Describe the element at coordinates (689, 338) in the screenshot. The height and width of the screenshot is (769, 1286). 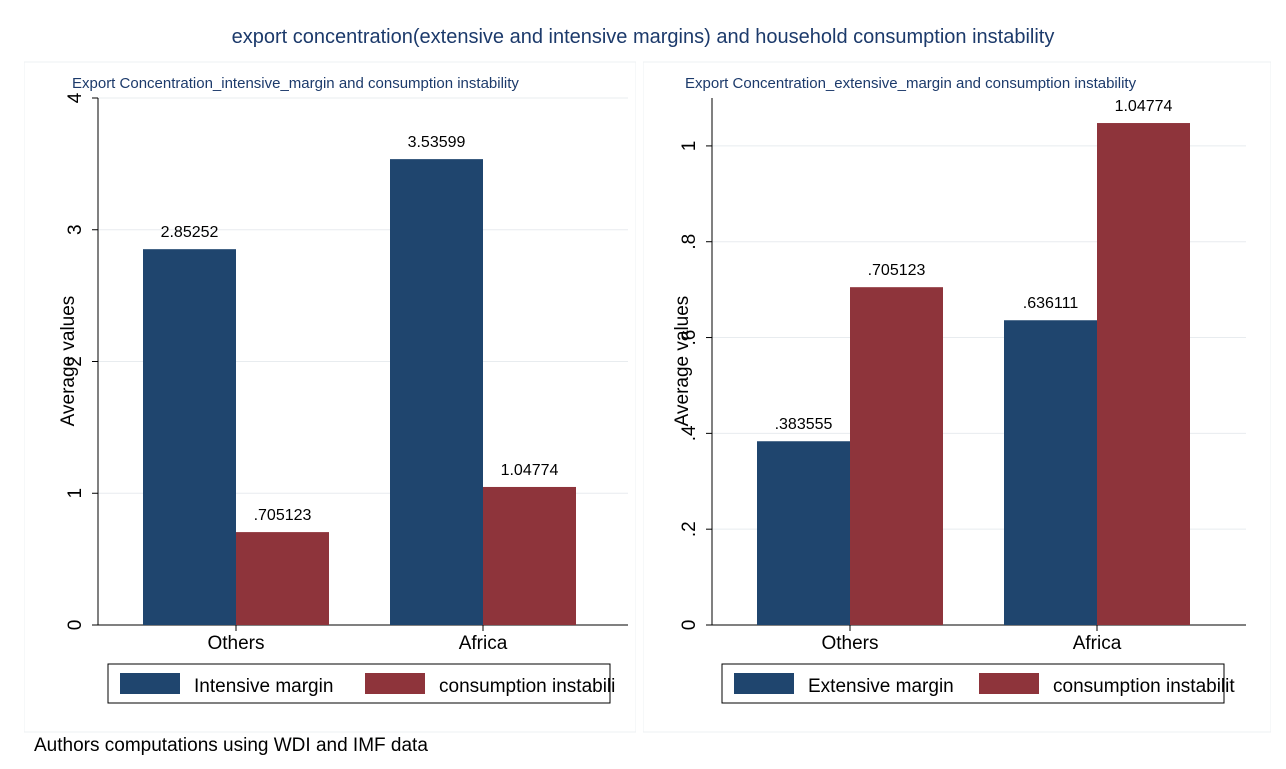
I see `y-tick-label: .6` at that location.